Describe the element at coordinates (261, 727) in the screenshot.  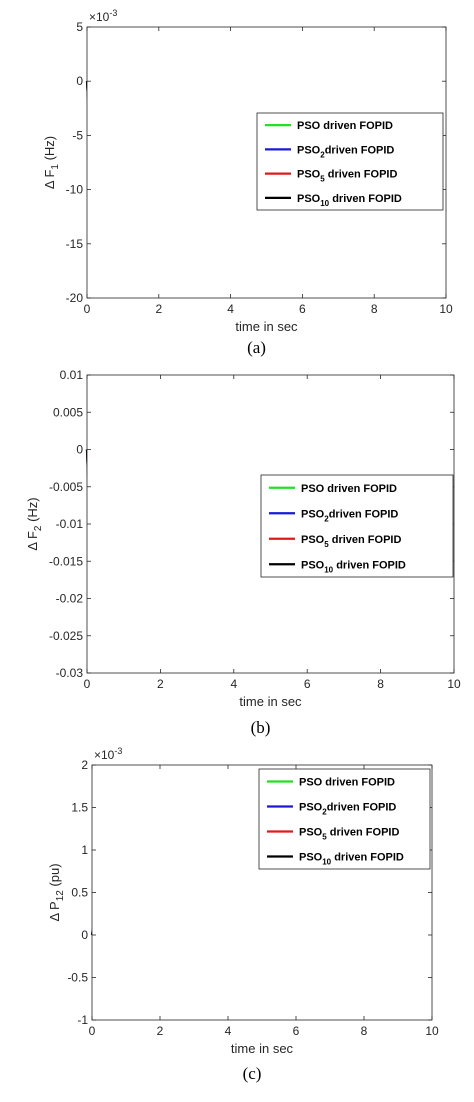
I see `panel-caption: (b)` at that location.